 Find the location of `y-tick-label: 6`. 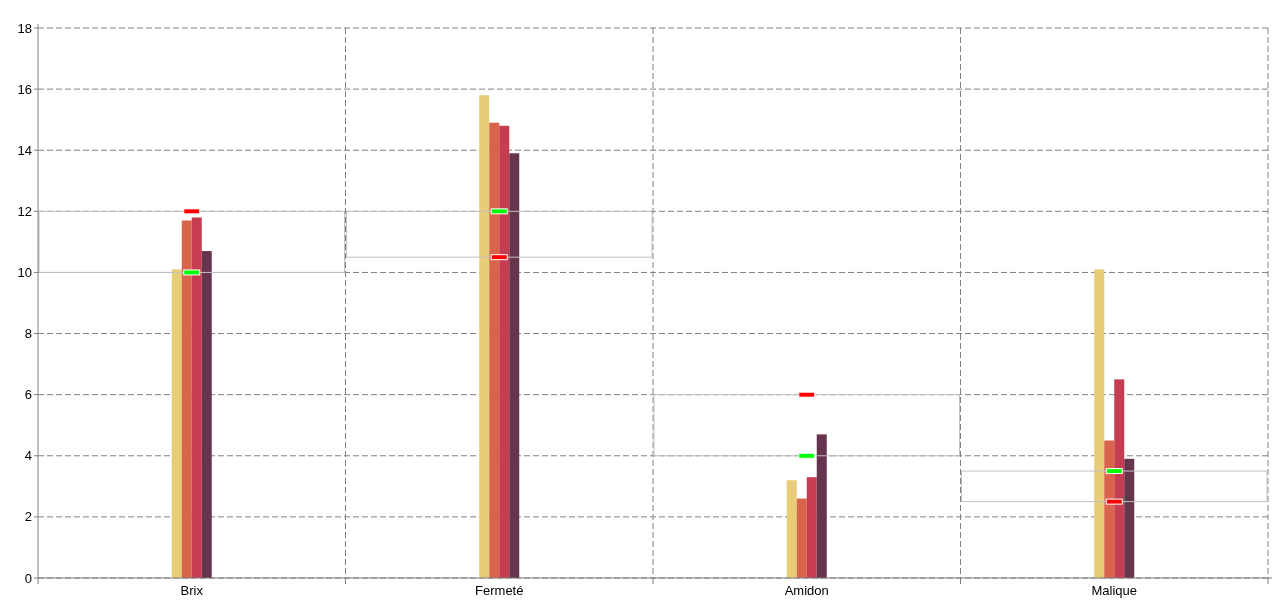

y-tick-label: 6 is located at coordinates (28, 395).